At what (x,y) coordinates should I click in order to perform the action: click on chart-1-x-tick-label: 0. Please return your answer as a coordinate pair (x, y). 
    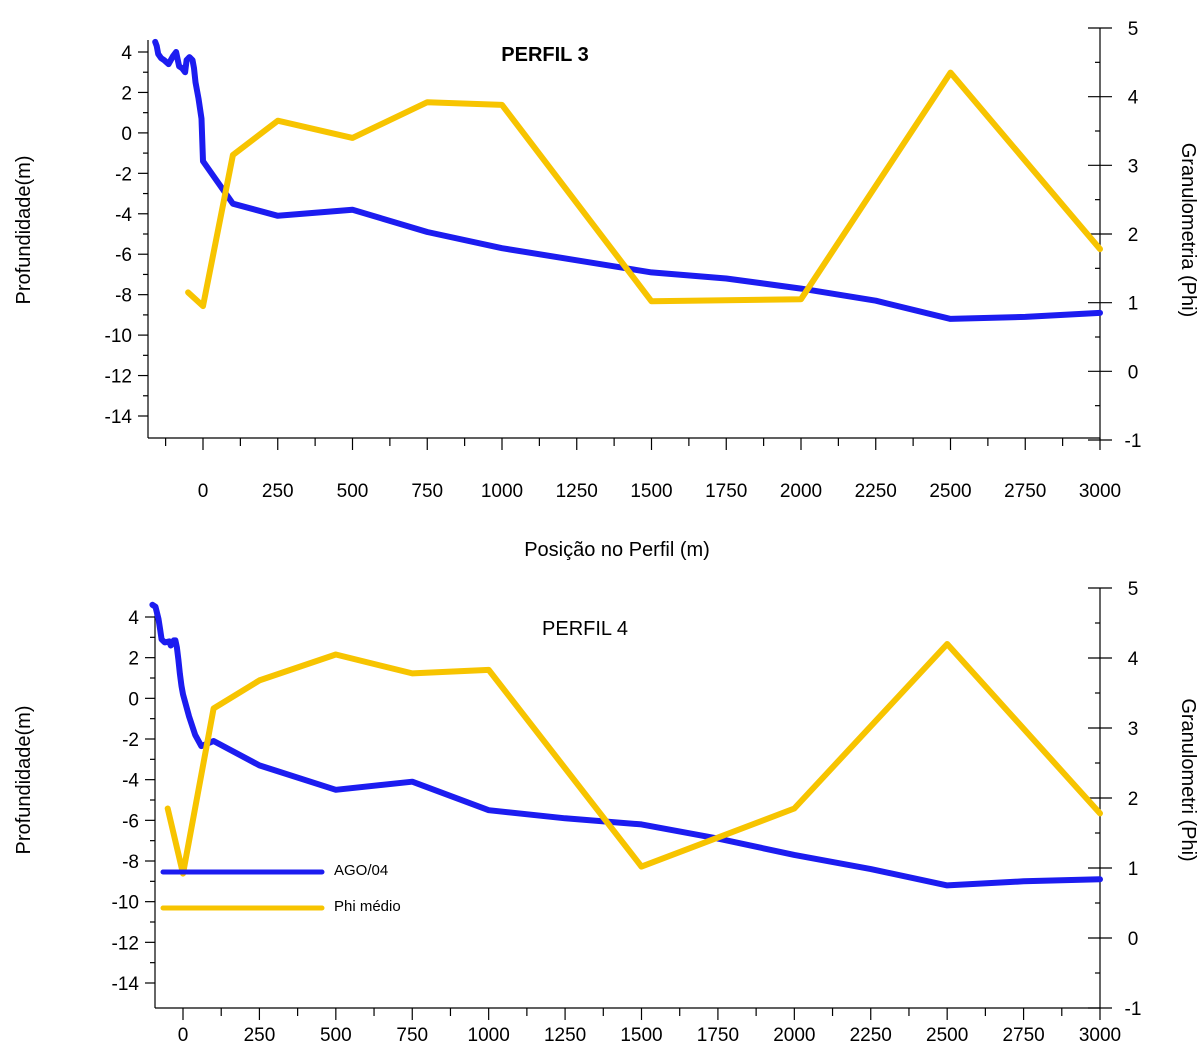
    Looking at the image, I should click on (183, 1035).